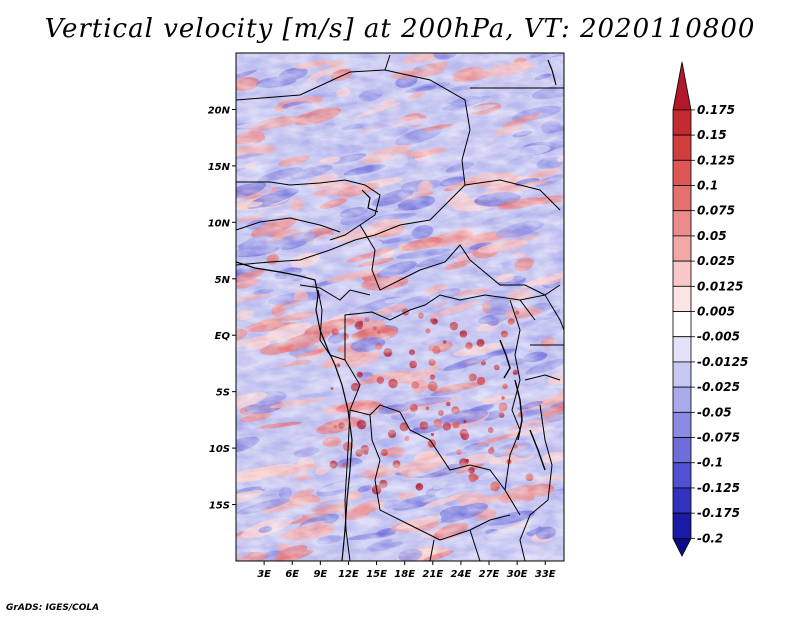  Describe the element at coordinates (376, 574) in the screenshot. I see `lon-tick-label: 15E` at that location.